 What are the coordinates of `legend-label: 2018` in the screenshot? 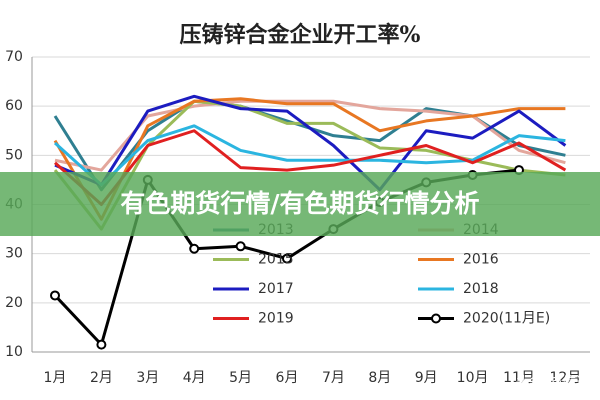 It's located at (481, 289).